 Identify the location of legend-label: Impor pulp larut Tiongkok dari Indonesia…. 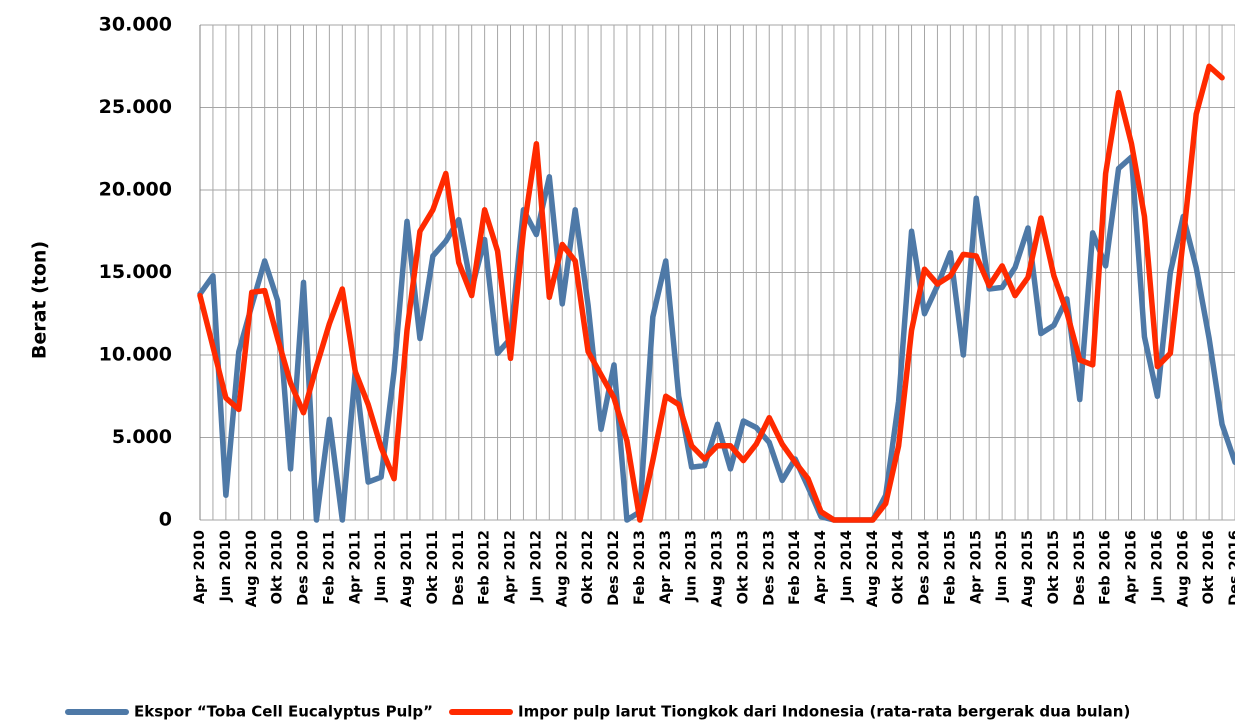
(824, 712).